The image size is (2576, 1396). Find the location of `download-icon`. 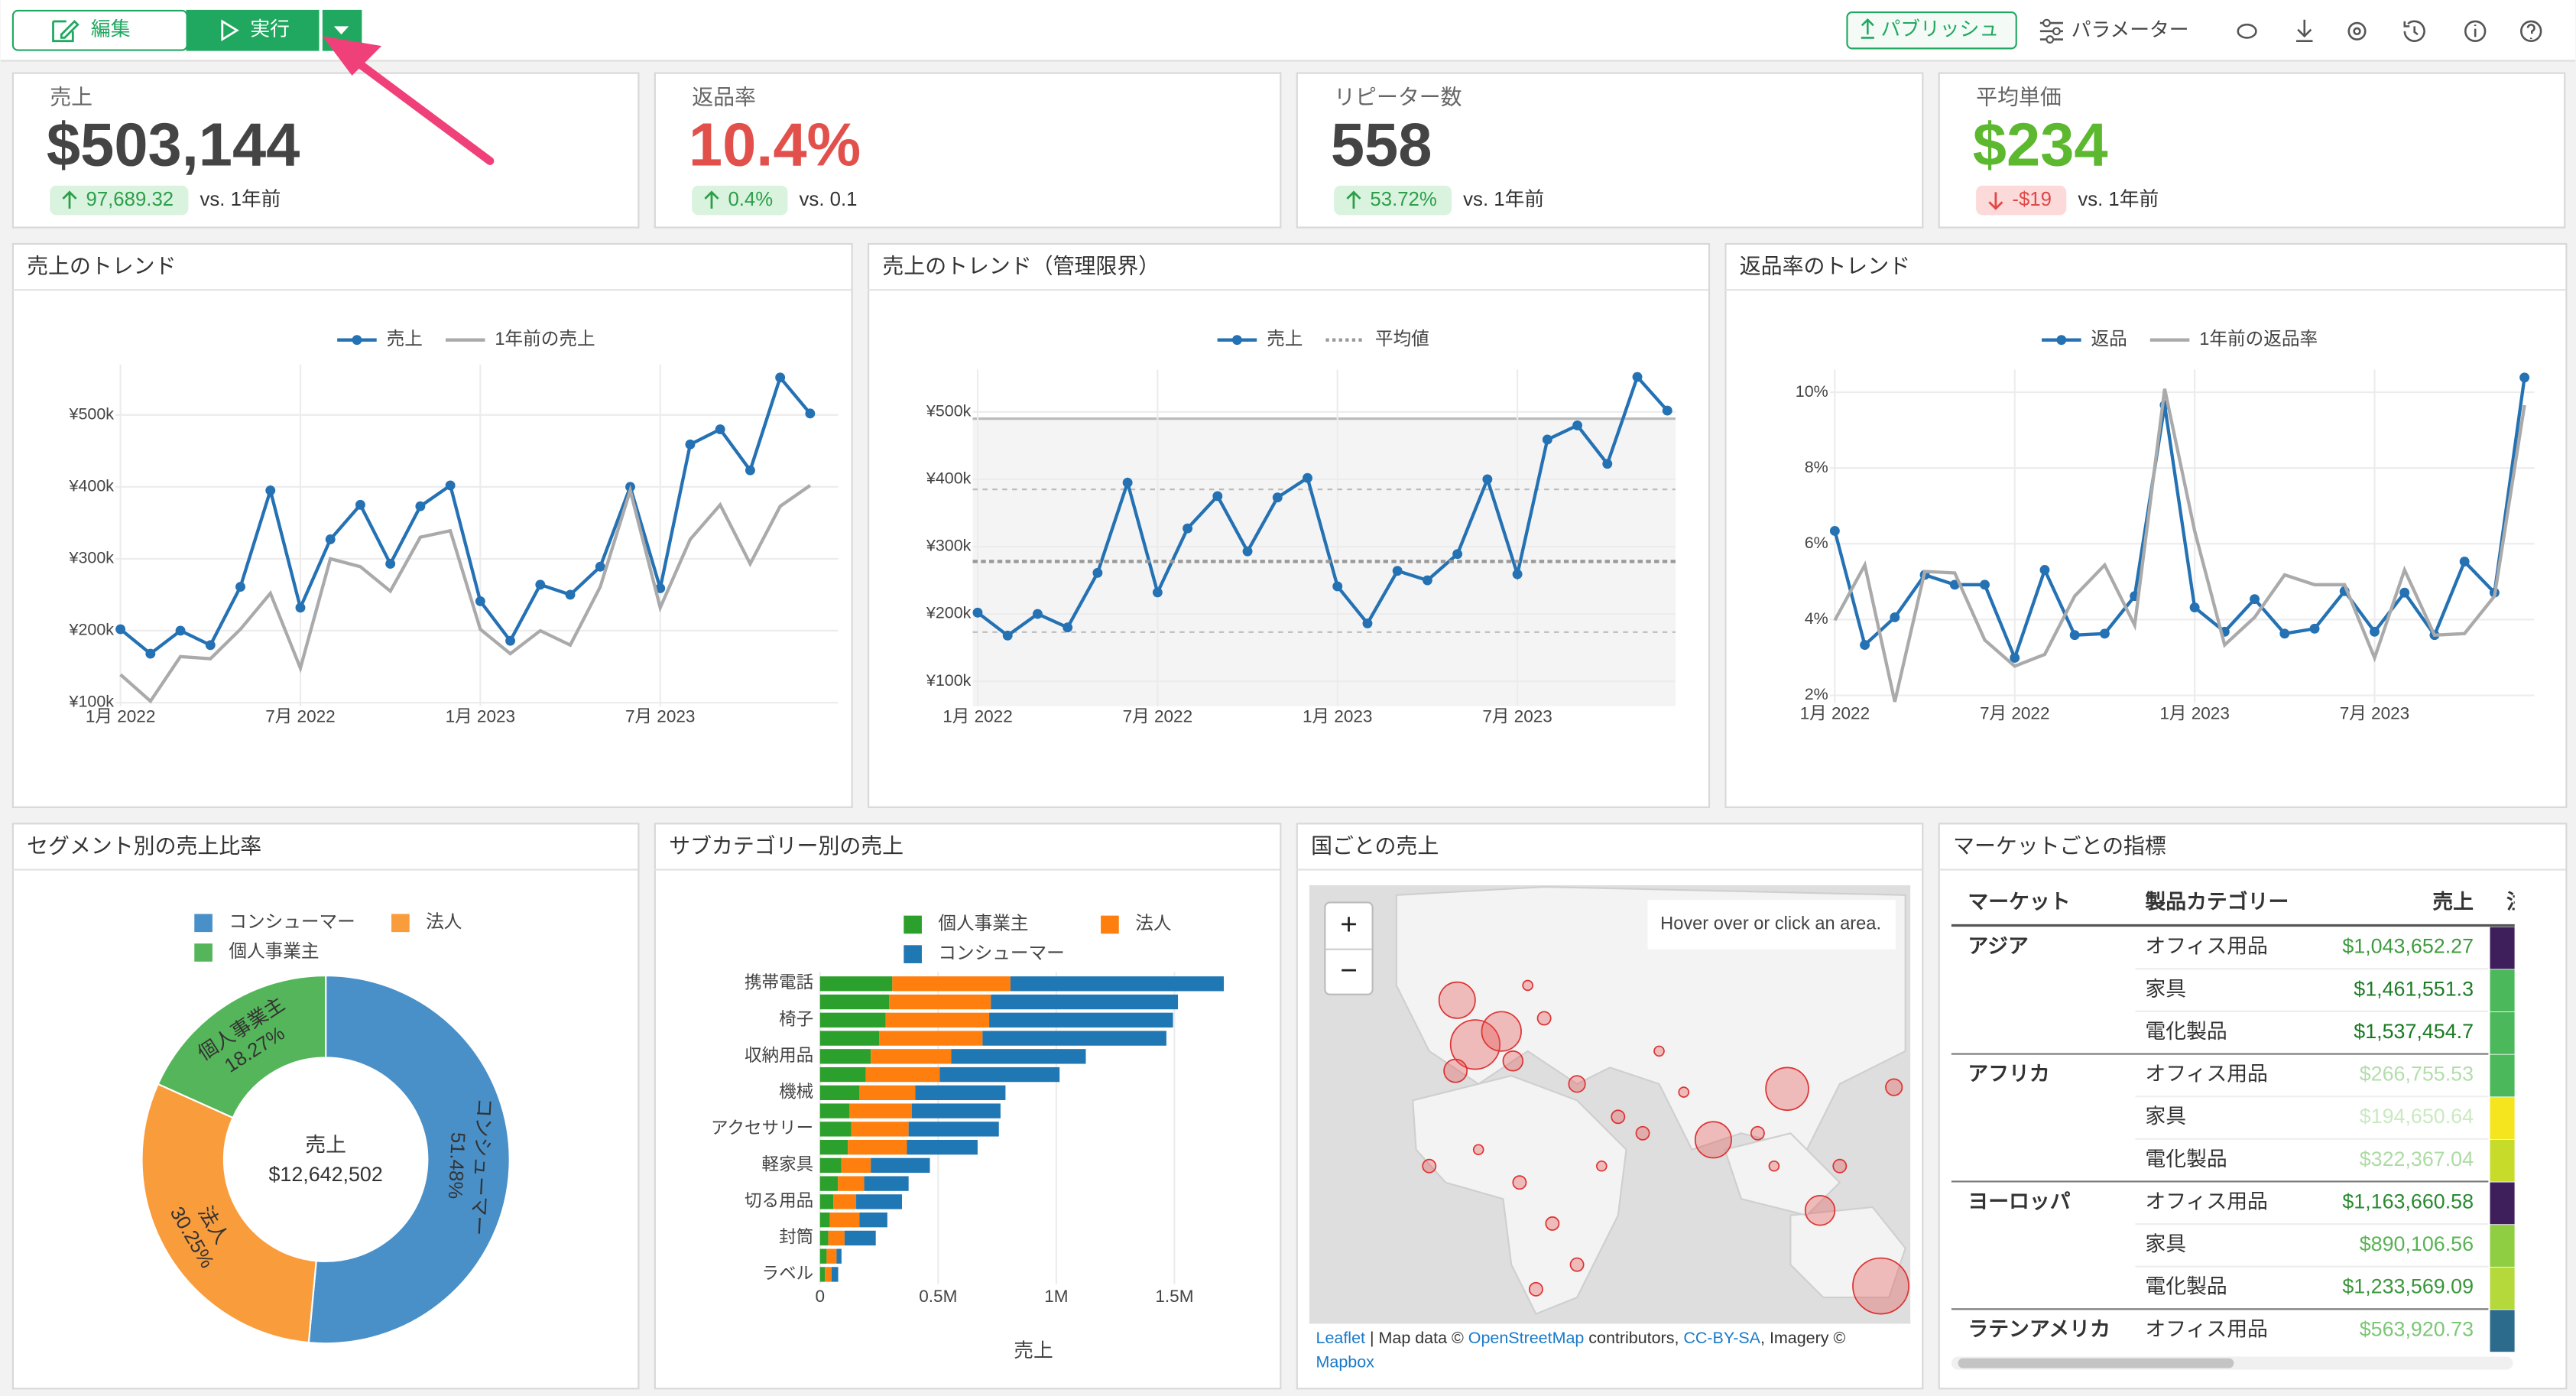

download-icon is located at coordinates (2304, 30).